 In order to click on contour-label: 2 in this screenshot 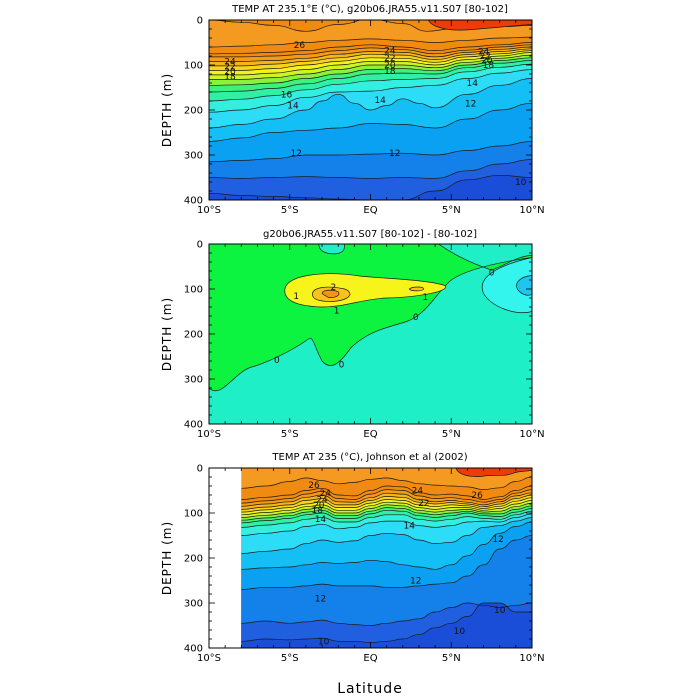, I will do `click(333, 288)`.